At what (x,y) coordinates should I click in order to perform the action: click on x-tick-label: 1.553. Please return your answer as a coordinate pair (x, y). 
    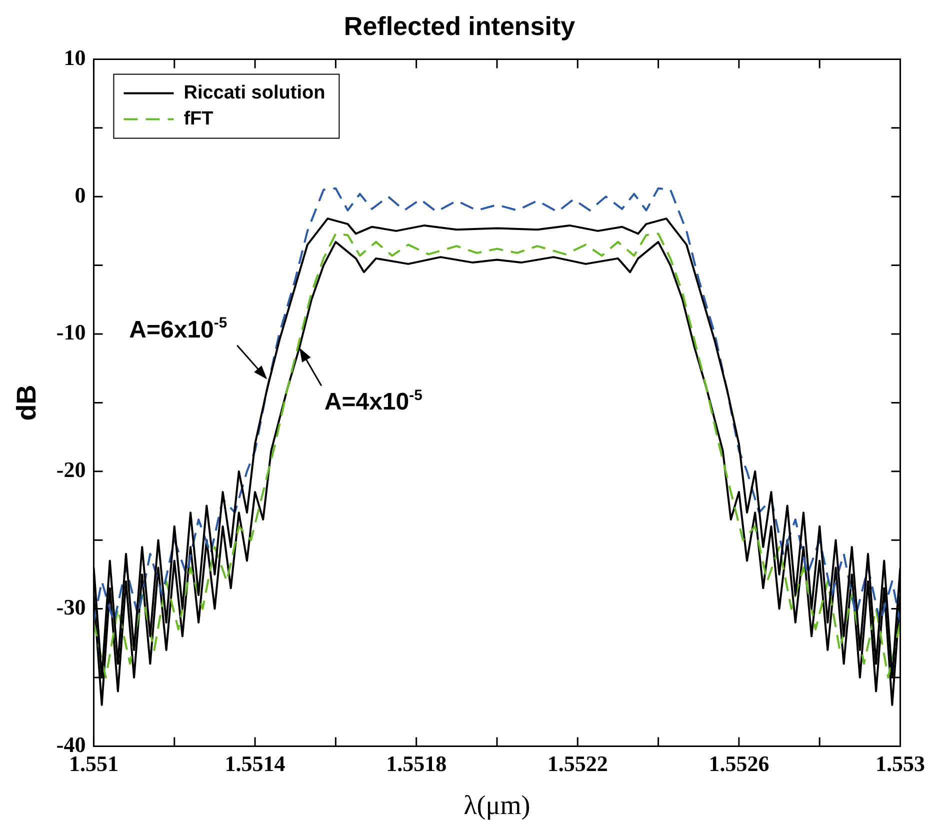
    Looking at the image, I should click on (900, 763).